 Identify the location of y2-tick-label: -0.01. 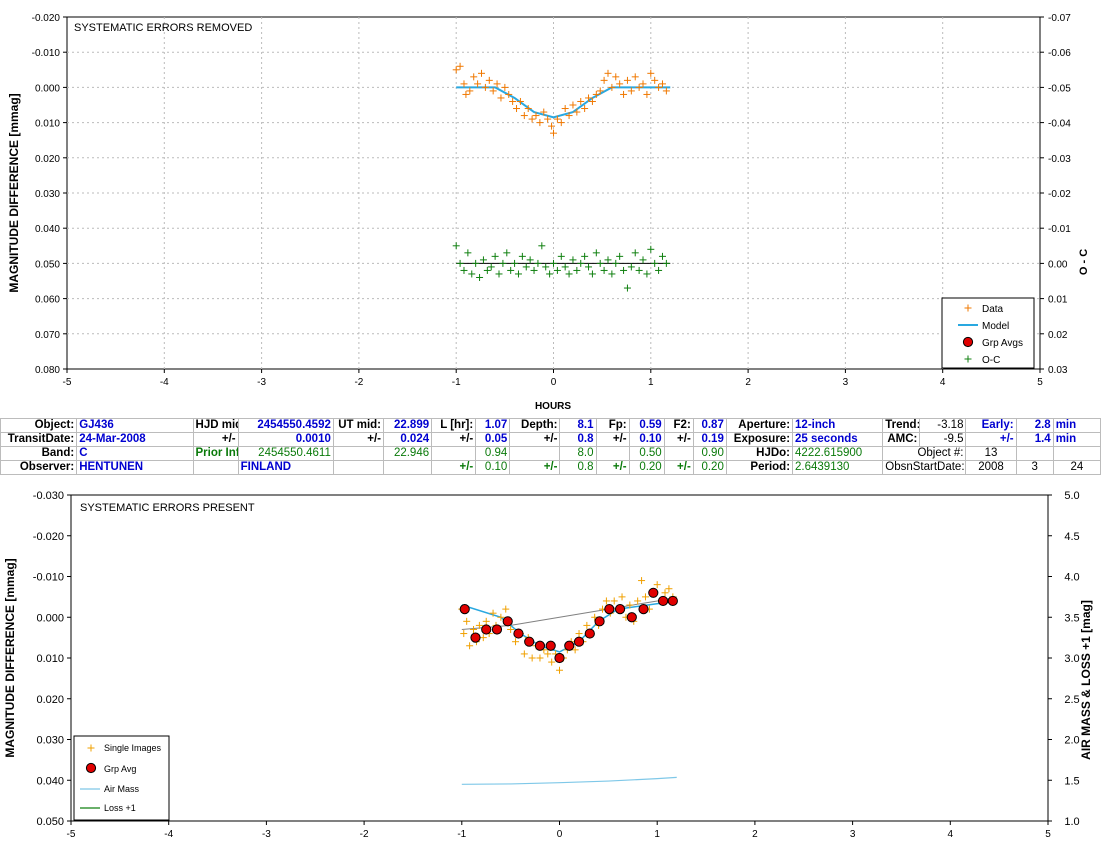
(1059, 229).